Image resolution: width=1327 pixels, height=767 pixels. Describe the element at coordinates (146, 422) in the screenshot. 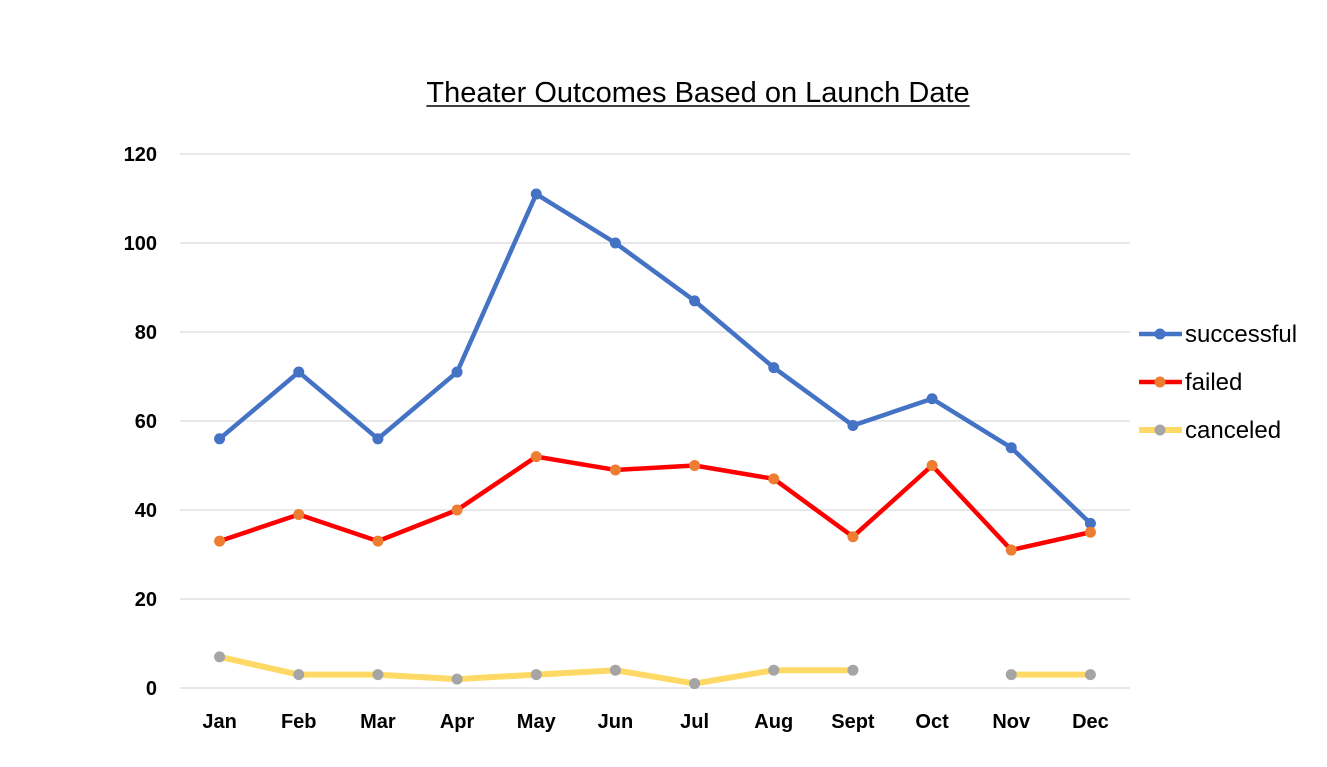

I see `y-tick-label: 60` at that location.